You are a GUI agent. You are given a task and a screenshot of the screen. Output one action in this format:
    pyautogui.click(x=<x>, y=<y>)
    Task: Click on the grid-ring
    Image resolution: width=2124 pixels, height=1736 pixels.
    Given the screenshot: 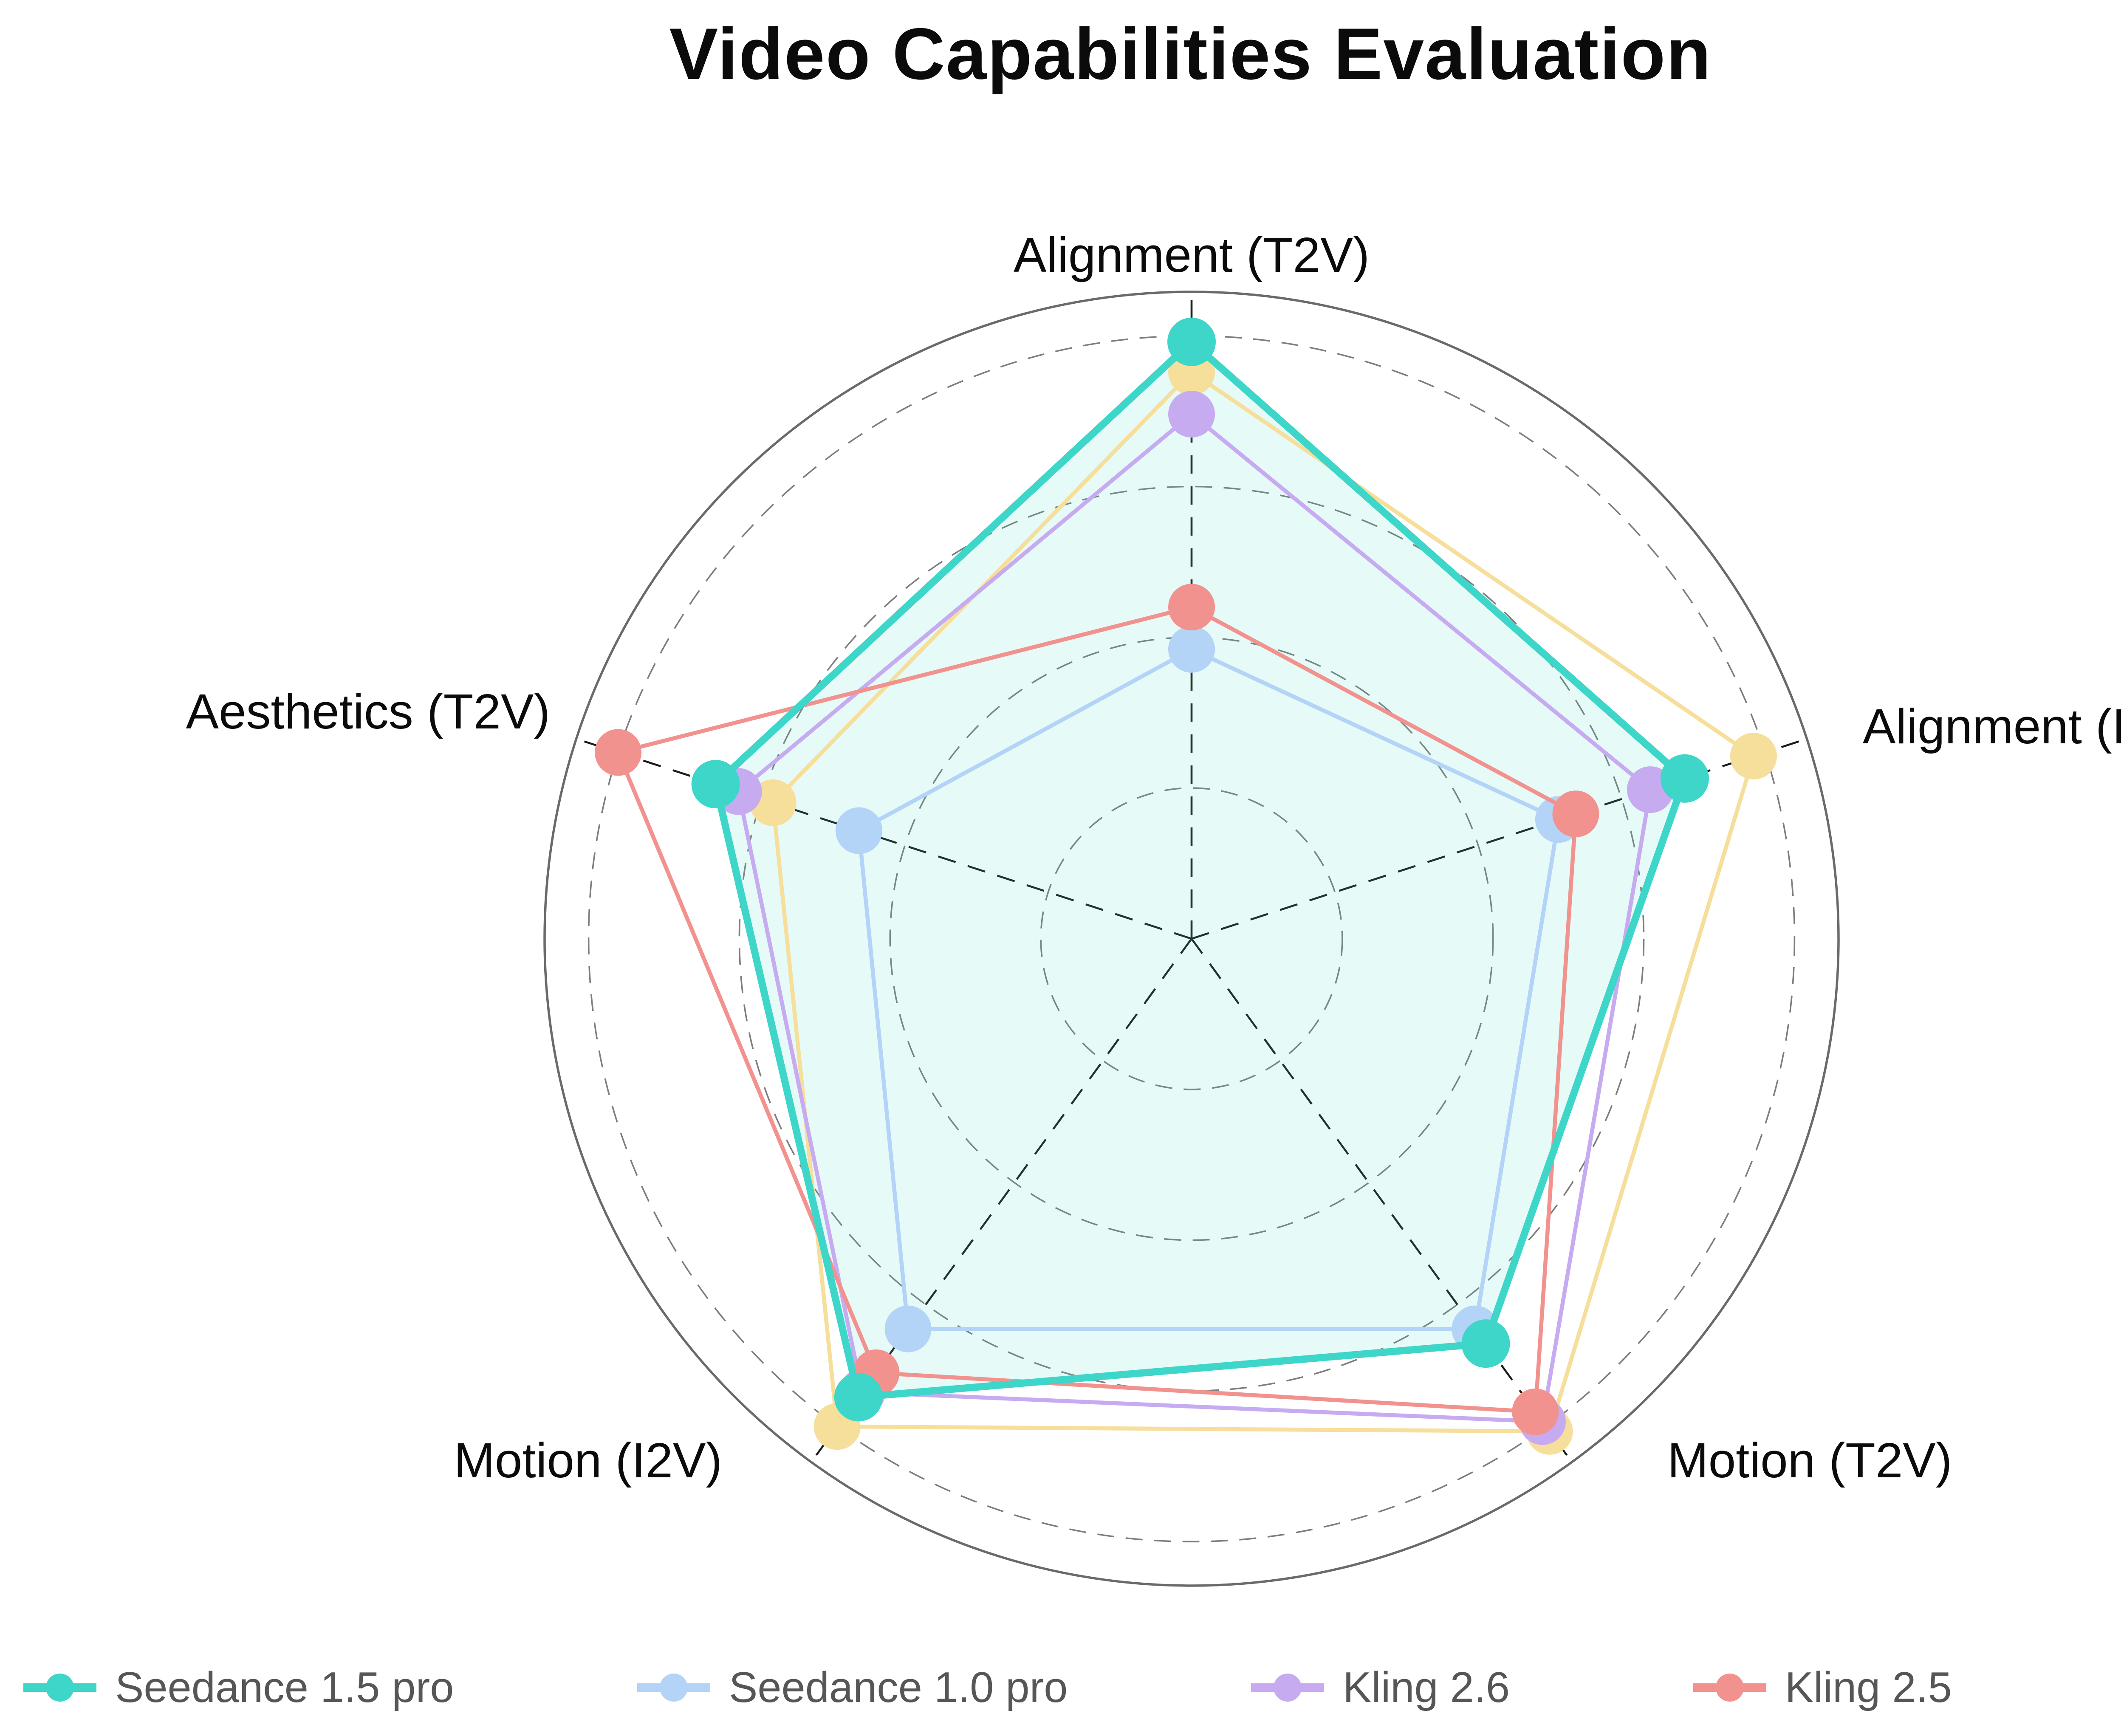 What is the action you would take?
    pyautogui.click(x=1192, y=938)
    